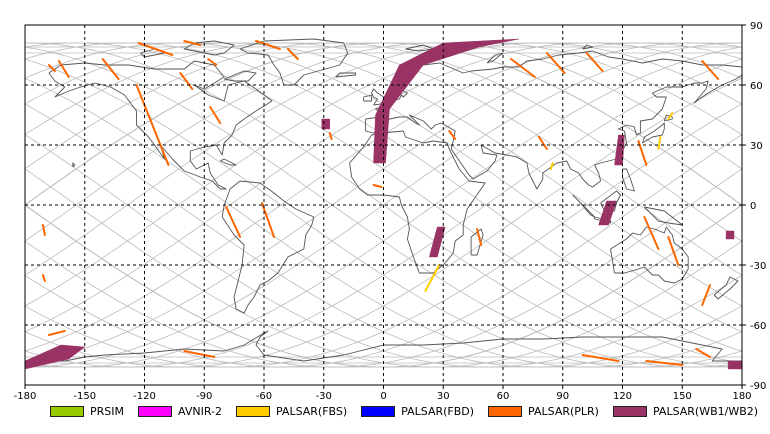 The width and height of the screenshot is (770, 434). What do you see at coordinates (264, 396) in the screenshot?
I see `x-tick-label: -60` at bounding box center [264, 396].